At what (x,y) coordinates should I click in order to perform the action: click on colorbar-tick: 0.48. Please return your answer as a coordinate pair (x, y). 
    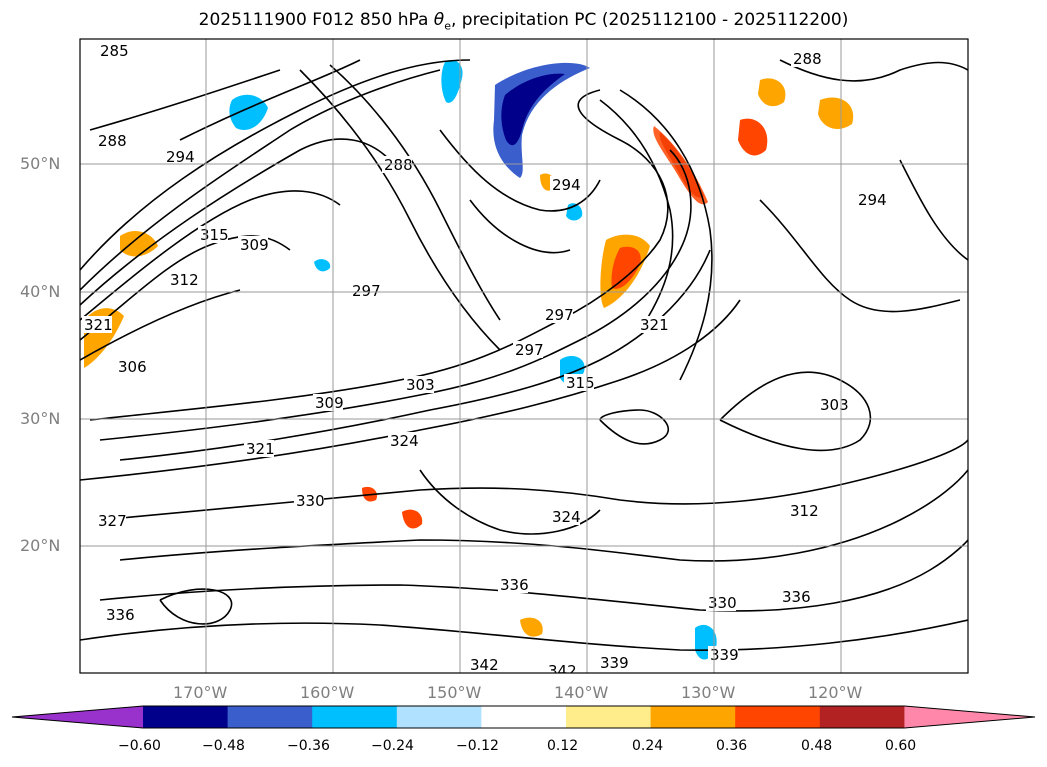
    Looking at the image, I should click on (817, 746).